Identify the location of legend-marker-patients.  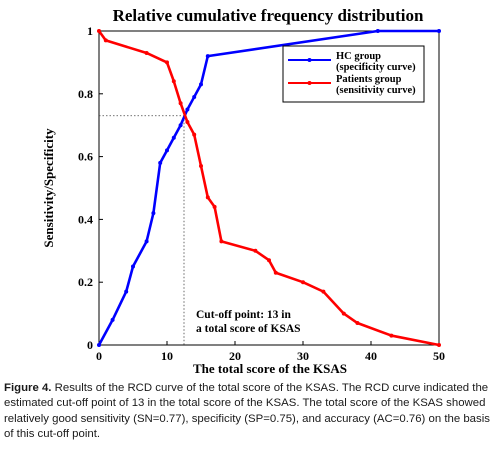
(309, 83).